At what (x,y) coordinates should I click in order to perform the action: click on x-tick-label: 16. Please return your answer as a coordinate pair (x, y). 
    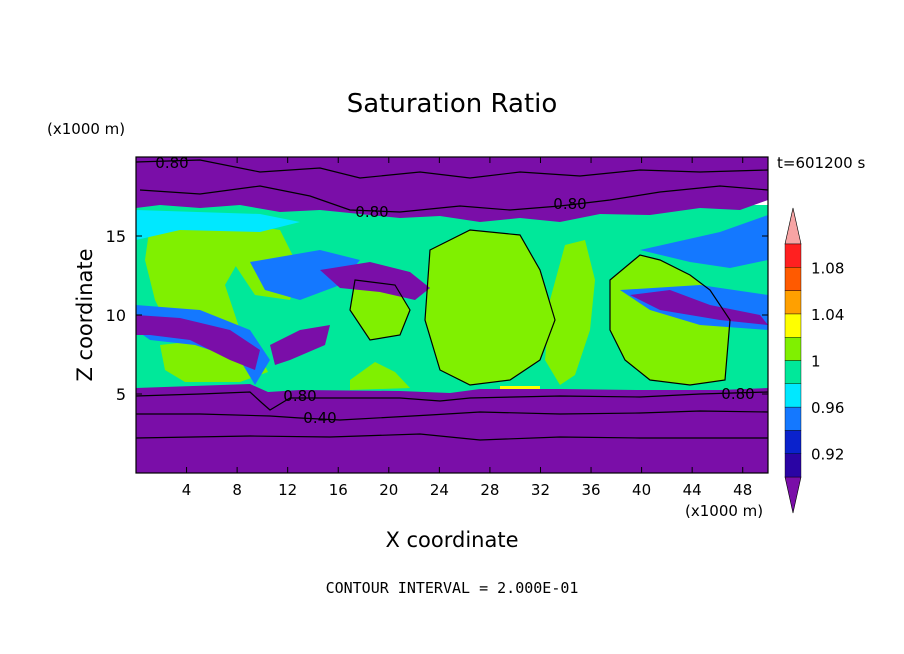
    Looking at the image, I should click on (338, 490).